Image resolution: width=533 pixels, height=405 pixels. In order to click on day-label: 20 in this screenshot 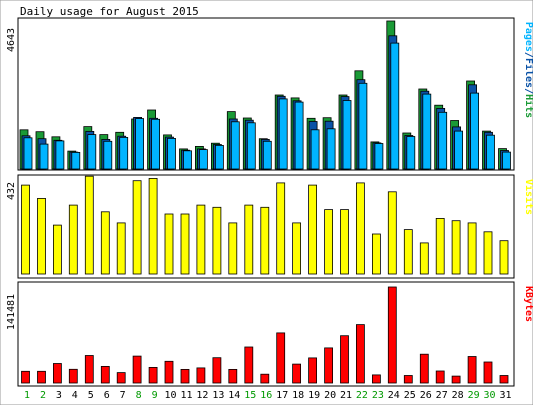, I will do `click(330, 395)`.